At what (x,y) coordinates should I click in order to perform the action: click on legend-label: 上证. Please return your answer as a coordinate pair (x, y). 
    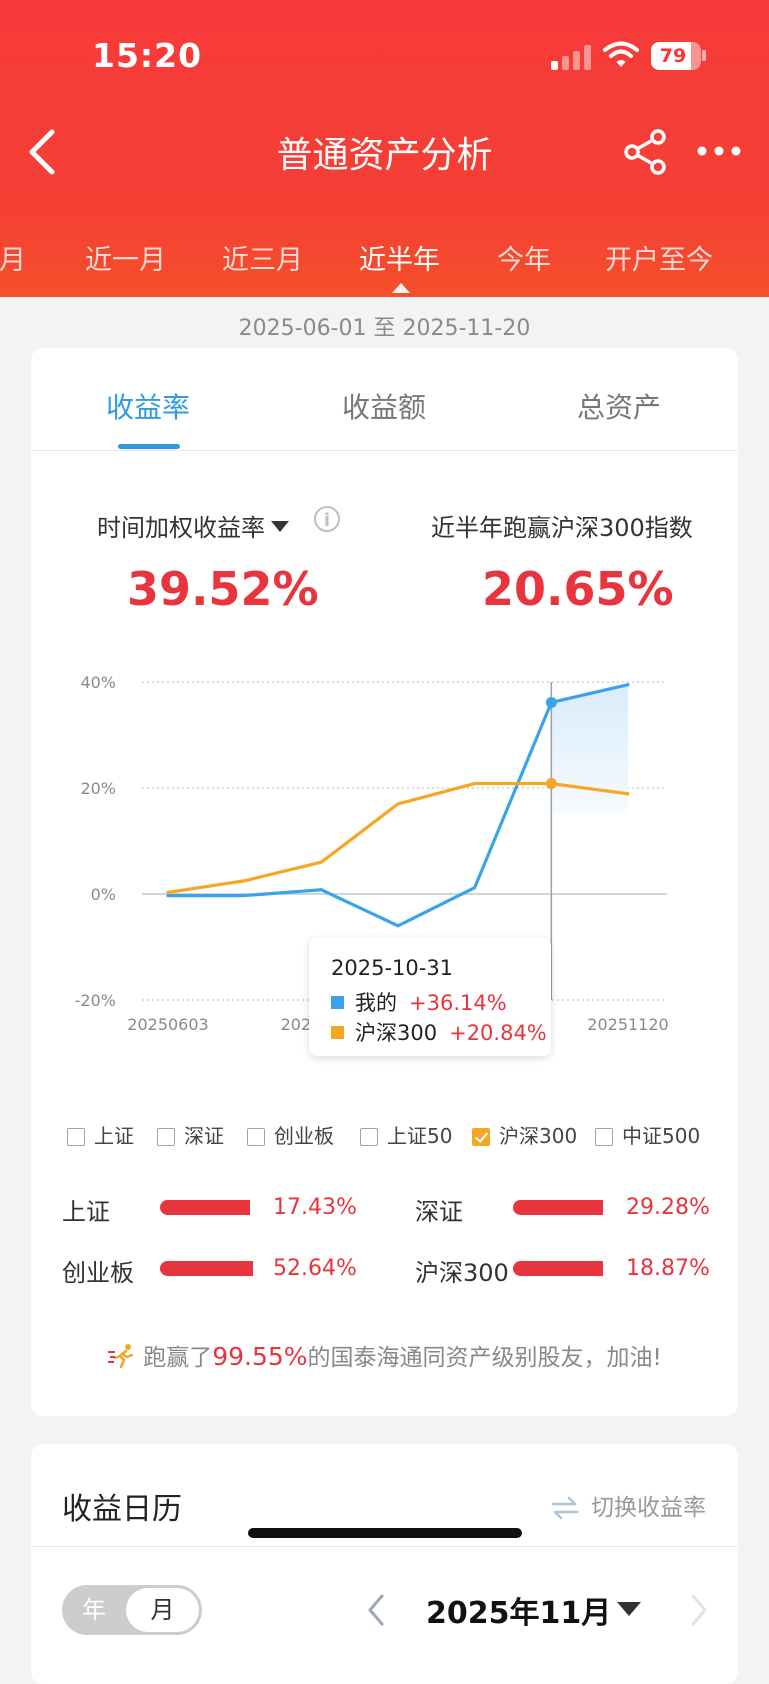
    Looking at the image, I should click on (114, 1136).